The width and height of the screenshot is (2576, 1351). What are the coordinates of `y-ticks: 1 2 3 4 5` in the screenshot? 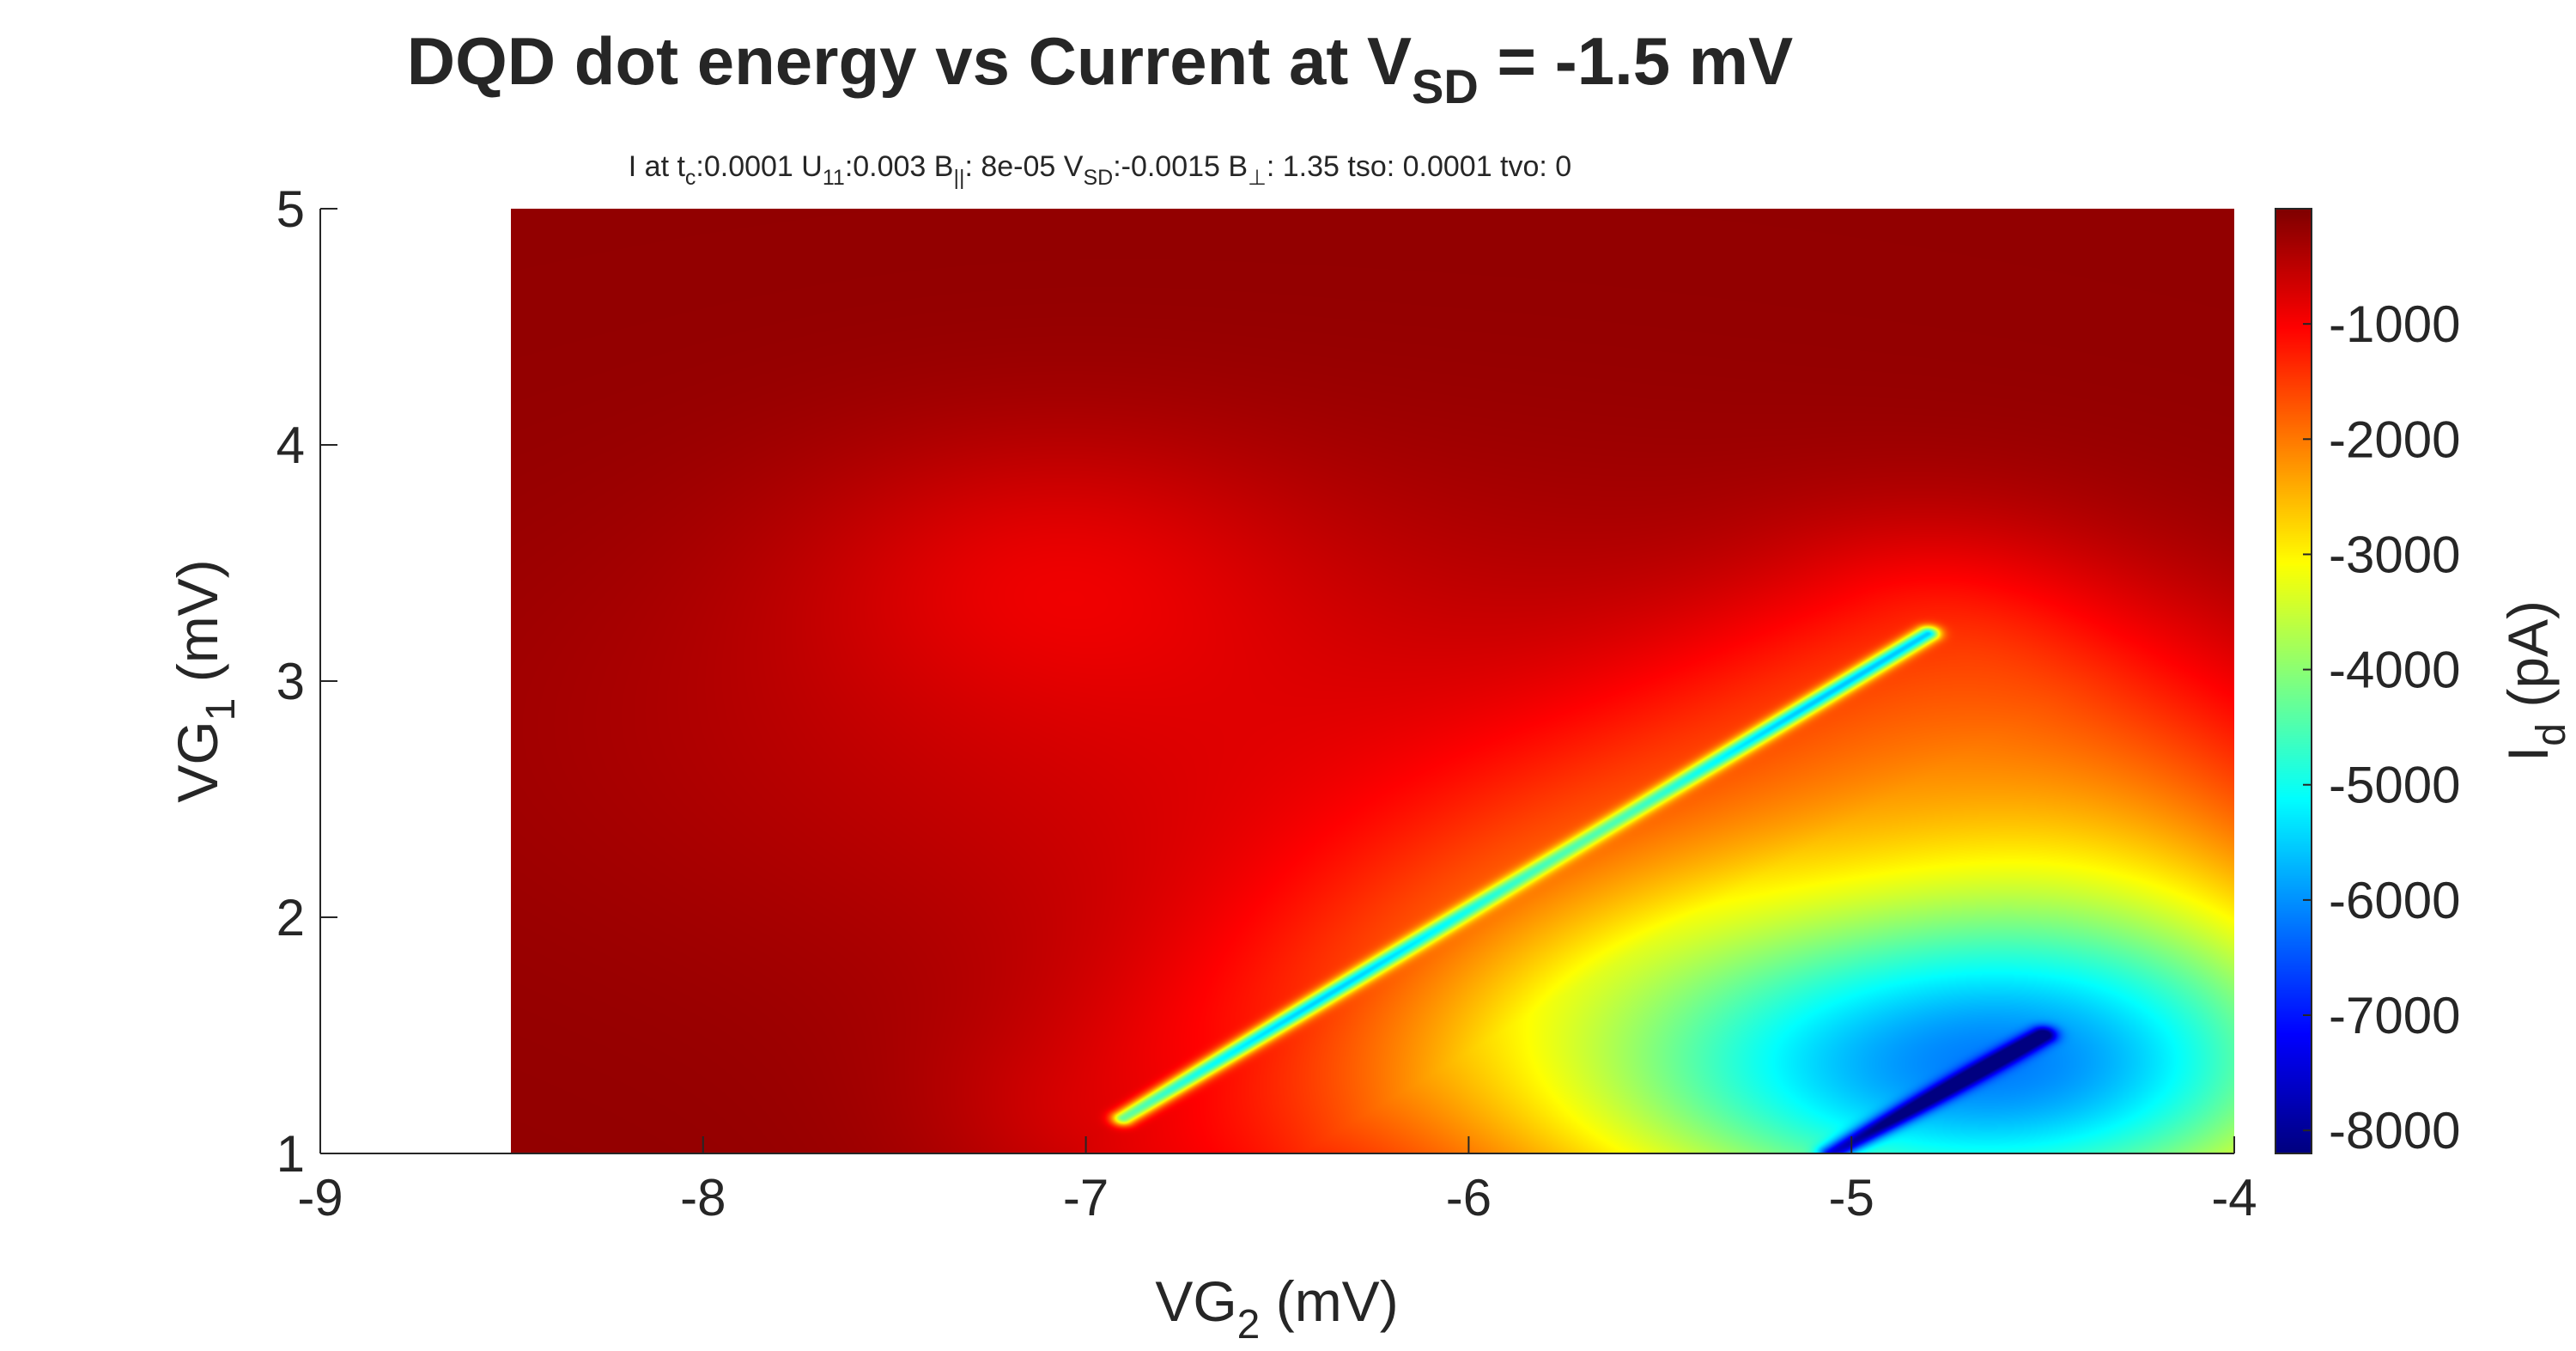 It's located at (306, 681).